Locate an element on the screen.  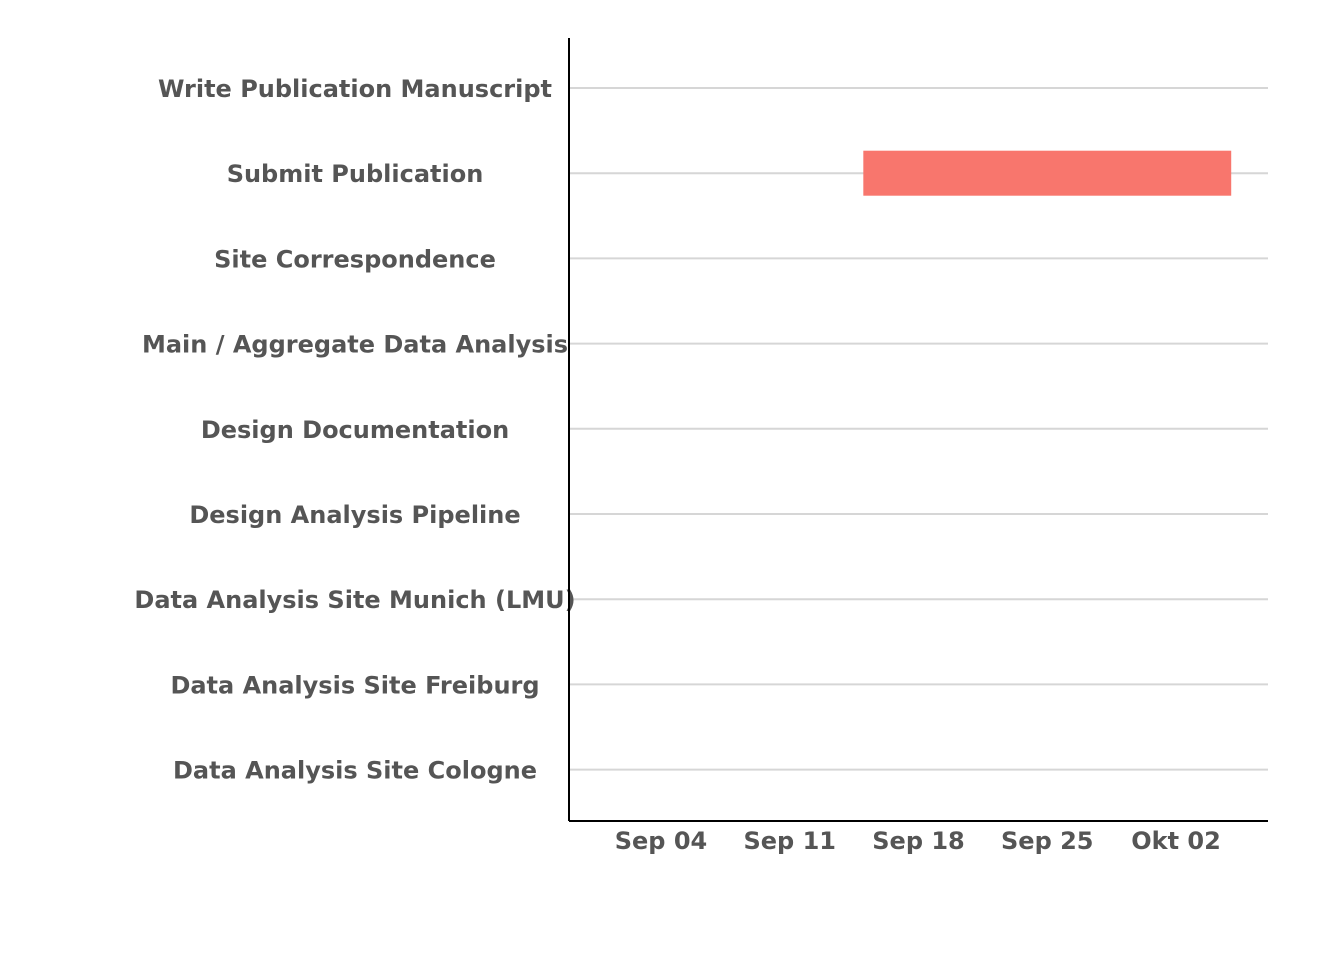
x-tick-label: Sep 11 is located at coordinates (789, 841).